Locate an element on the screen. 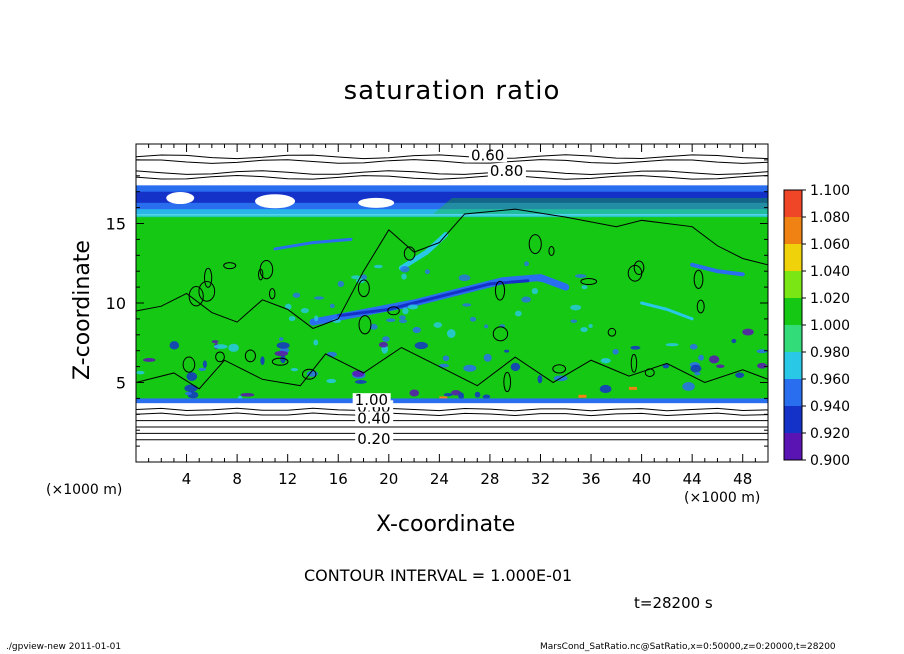 This screenshot has height=654, width=904. band-overlap is located at coordinates (600, 206).